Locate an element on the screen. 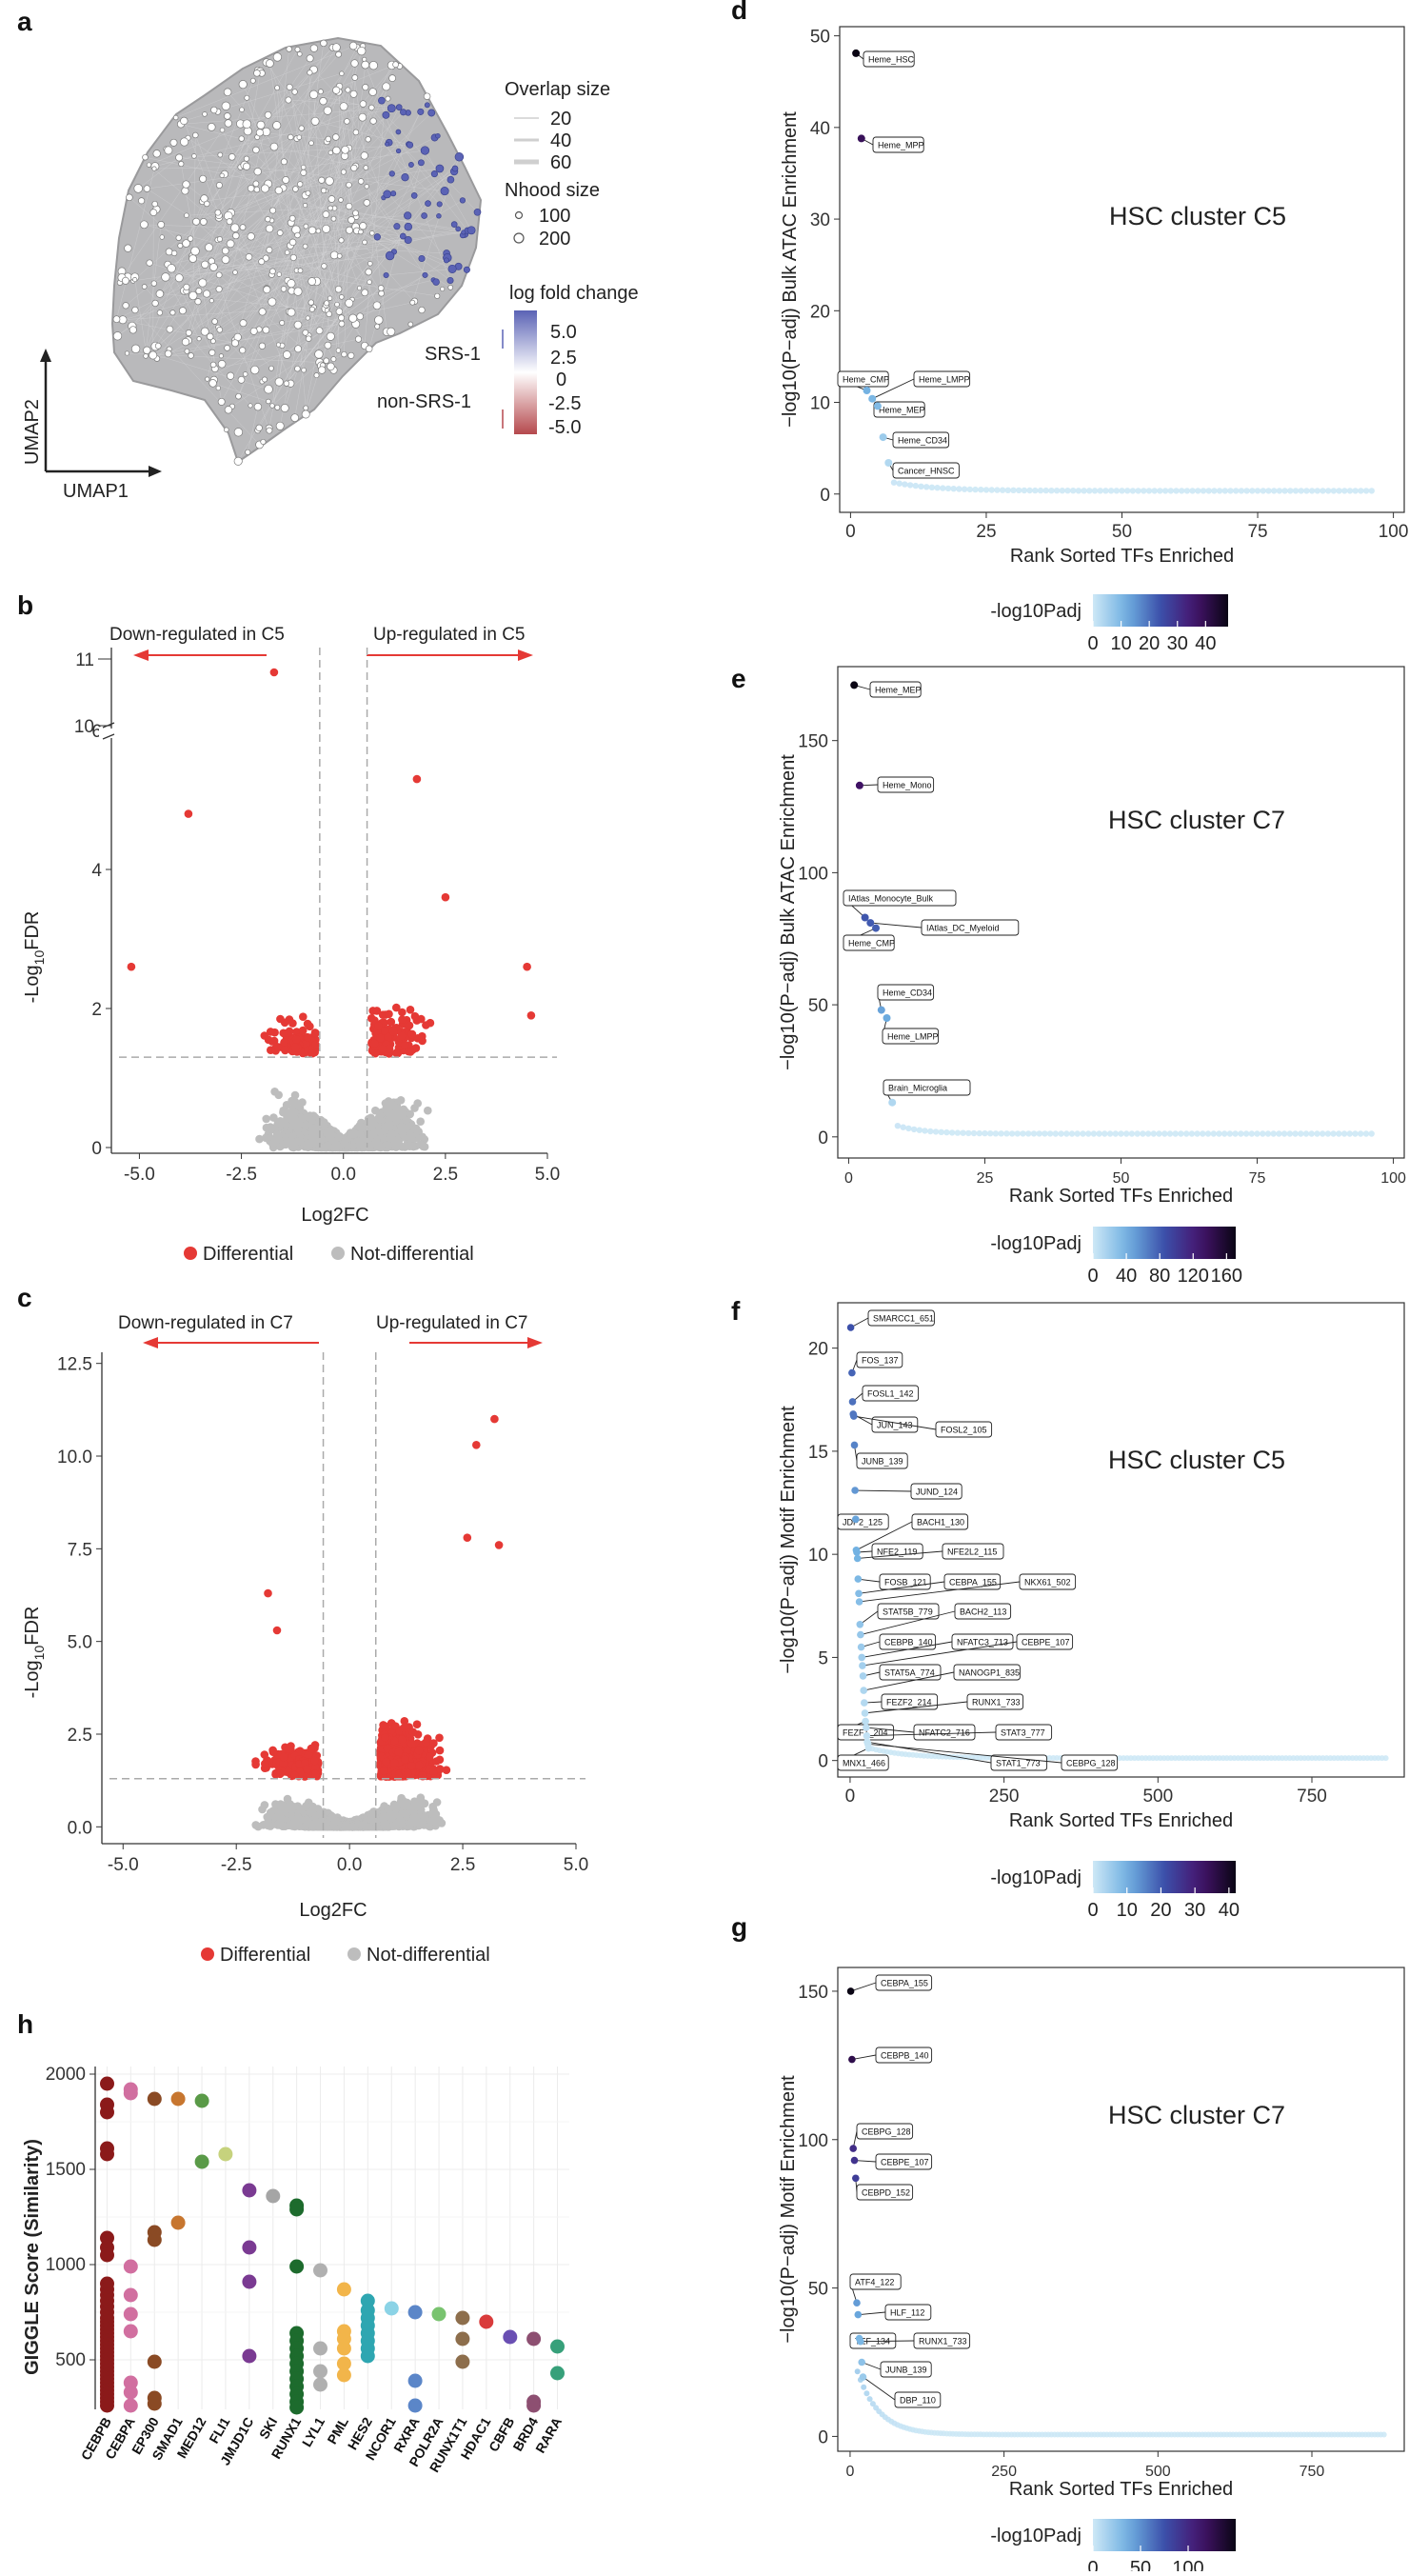 This screenshot has height=2576, width=1409. umap-y-label: UMAP2 is located at coordinates (32, 432).